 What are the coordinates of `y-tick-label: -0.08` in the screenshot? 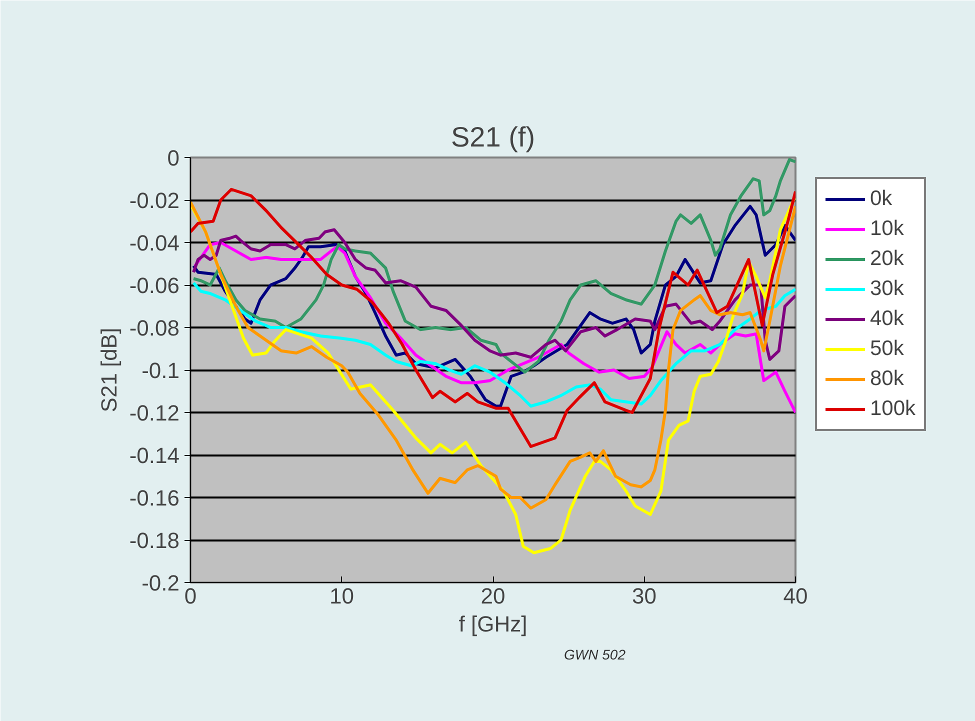 It's located at (154, 328).